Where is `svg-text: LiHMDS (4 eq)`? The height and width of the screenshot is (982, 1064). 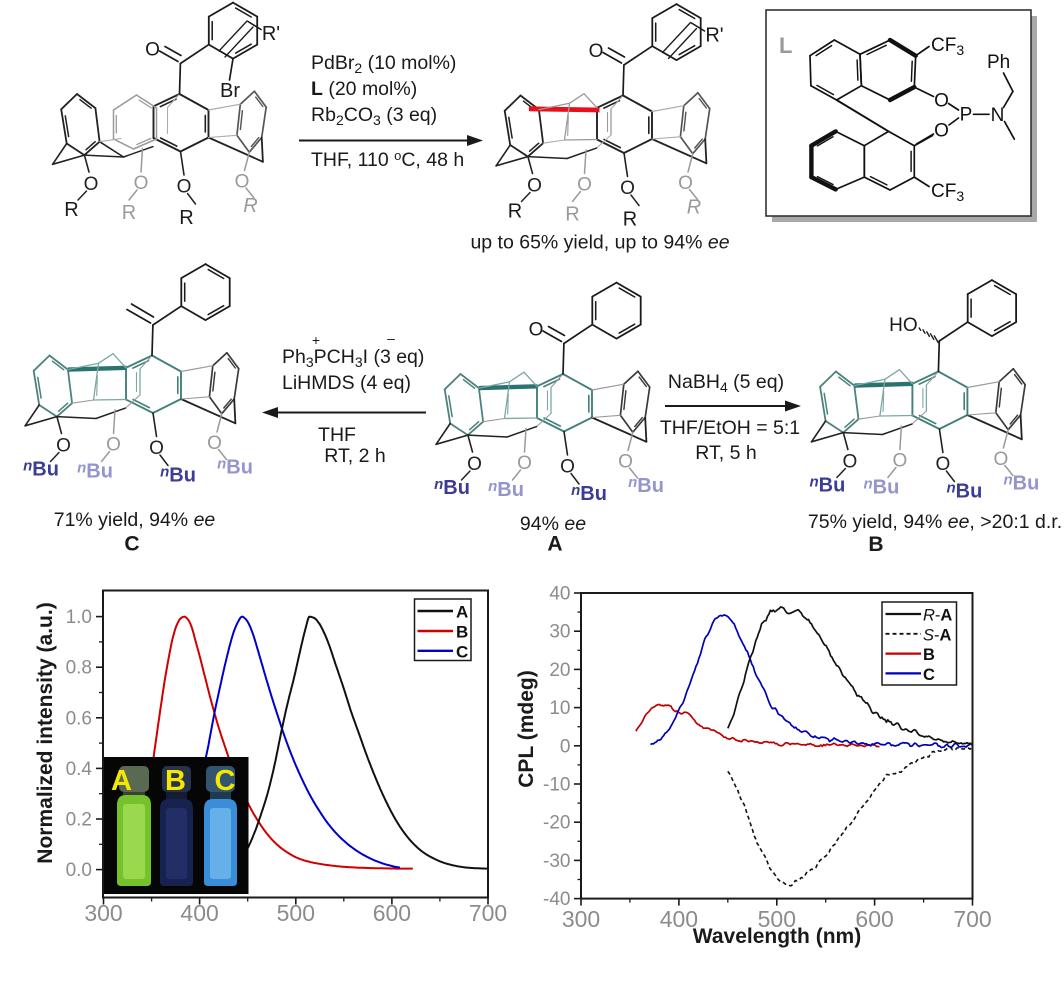 svg-text: LiHMDS (4 eq) is located at coordinates (346, 383).